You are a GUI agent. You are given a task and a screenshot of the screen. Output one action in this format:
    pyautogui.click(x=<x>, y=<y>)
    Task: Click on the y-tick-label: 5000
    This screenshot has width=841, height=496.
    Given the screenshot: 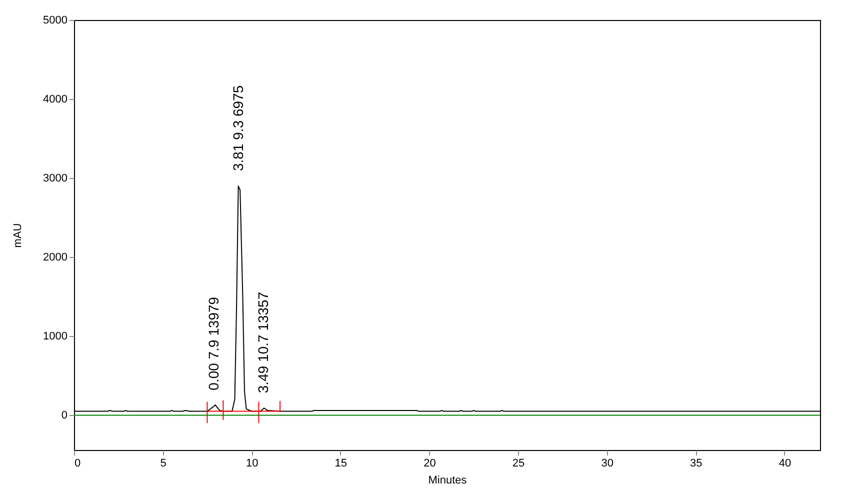 What is the action you would take?
    pyautogui.click(x=55, y=20)
    